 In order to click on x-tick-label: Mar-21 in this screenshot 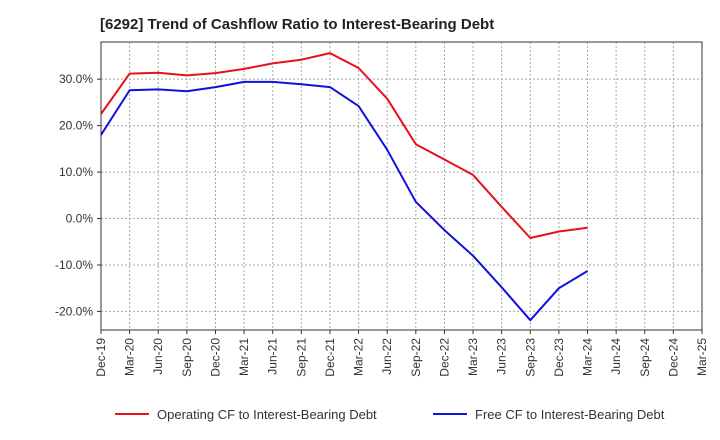, I will do `click(244, 357)`.